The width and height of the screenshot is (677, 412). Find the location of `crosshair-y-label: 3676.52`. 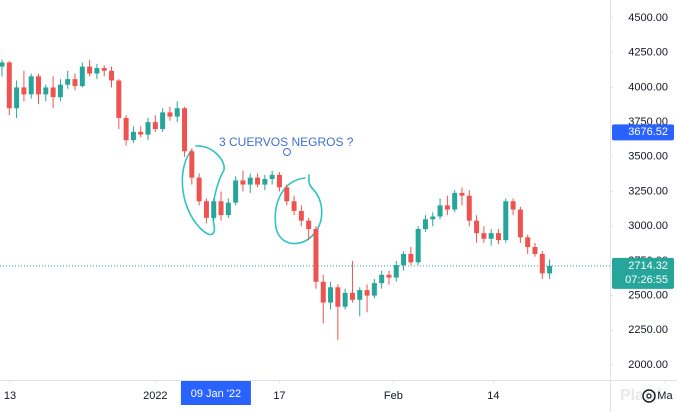

crosshair-y-label: 3676.52 is located at coordinates (648, 132).